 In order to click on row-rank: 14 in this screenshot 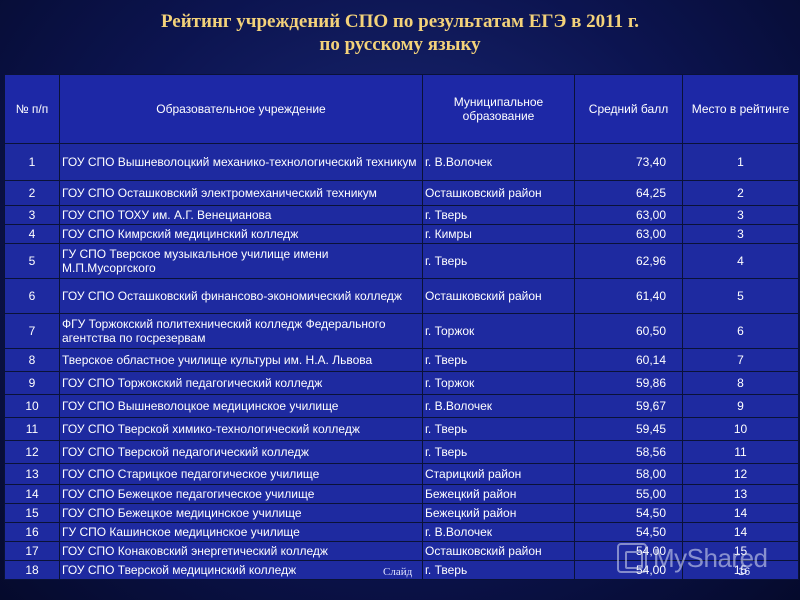, I will do `click(740, 532)`.